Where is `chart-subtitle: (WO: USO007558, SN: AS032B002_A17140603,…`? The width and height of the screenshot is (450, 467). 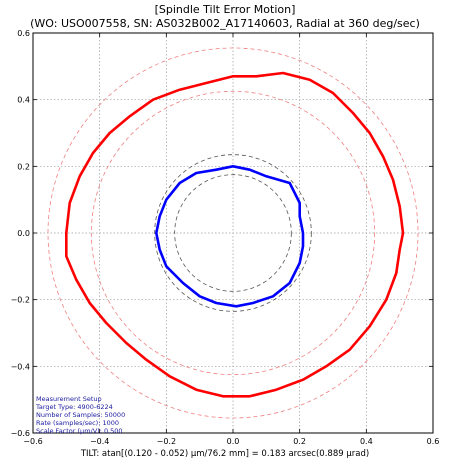 chart-subtitle: (WO: USO007558, SN: AS032B002_A17140603,… is located at coordinates (225, 23).